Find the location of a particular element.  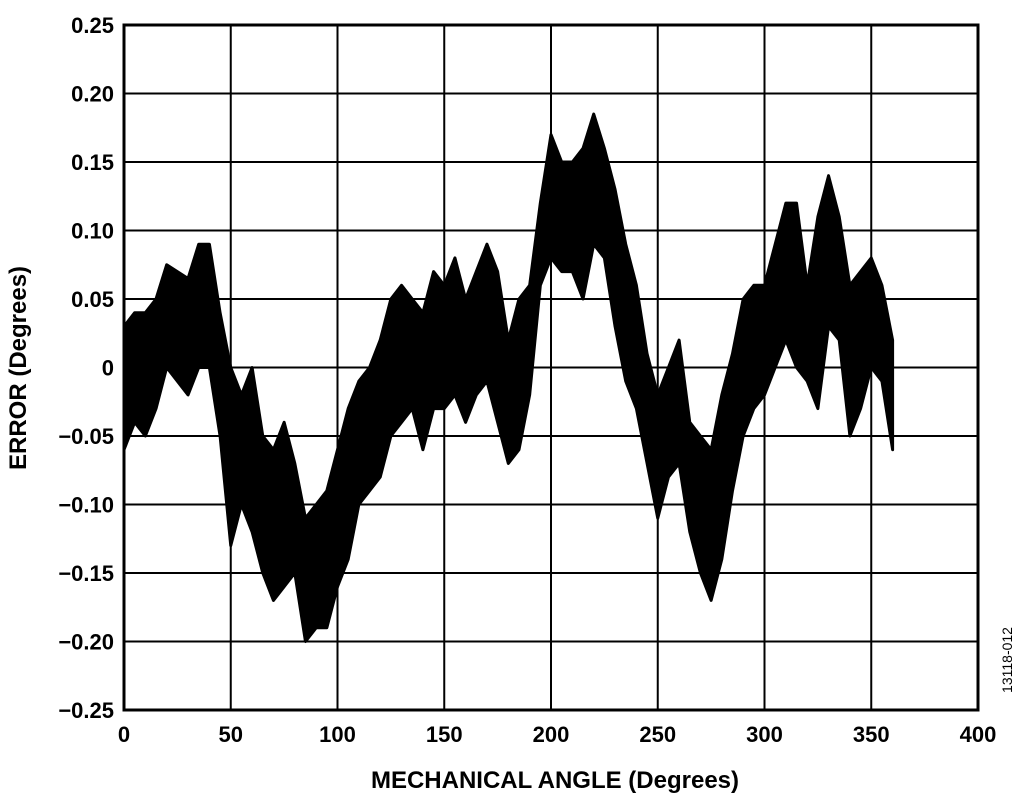

y-tick-label: −0.20 is located at coordinates (86, 642).